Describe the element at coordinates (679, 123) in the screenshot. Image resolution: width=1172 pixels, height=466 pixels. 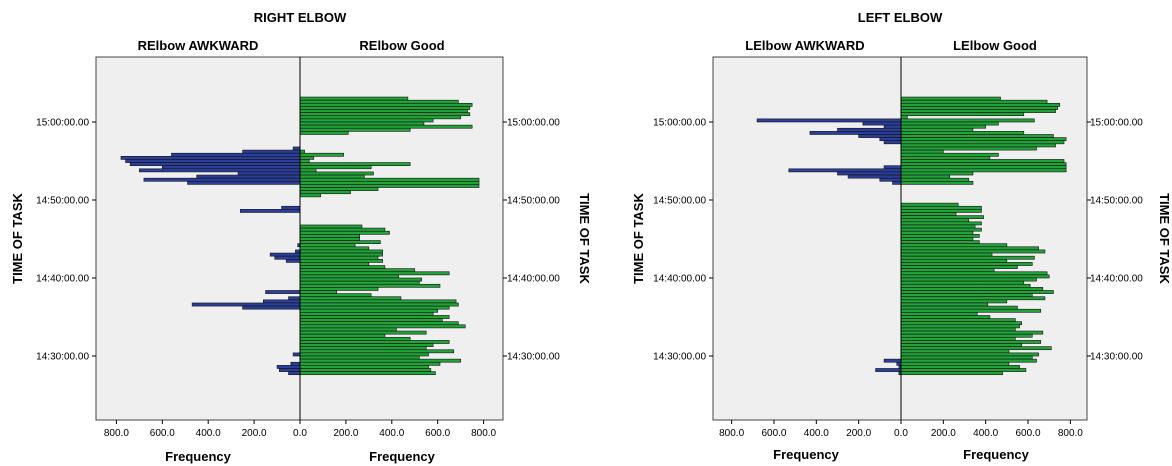
I see `y-tick-label-left: 15:00:00.00` at that location.